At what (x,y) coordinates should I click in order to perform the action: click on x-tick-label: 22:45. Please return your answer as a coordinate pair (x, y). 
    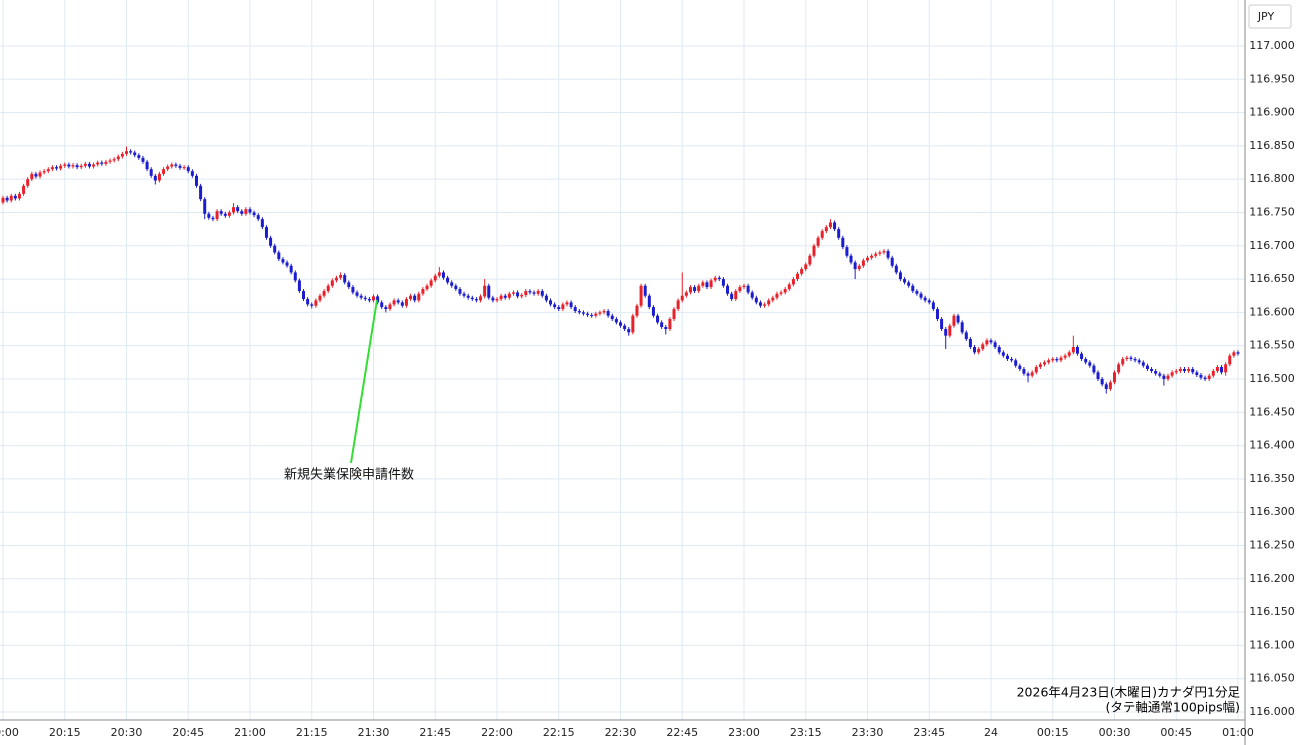
    Looking at the image, I should click on (682, 732).